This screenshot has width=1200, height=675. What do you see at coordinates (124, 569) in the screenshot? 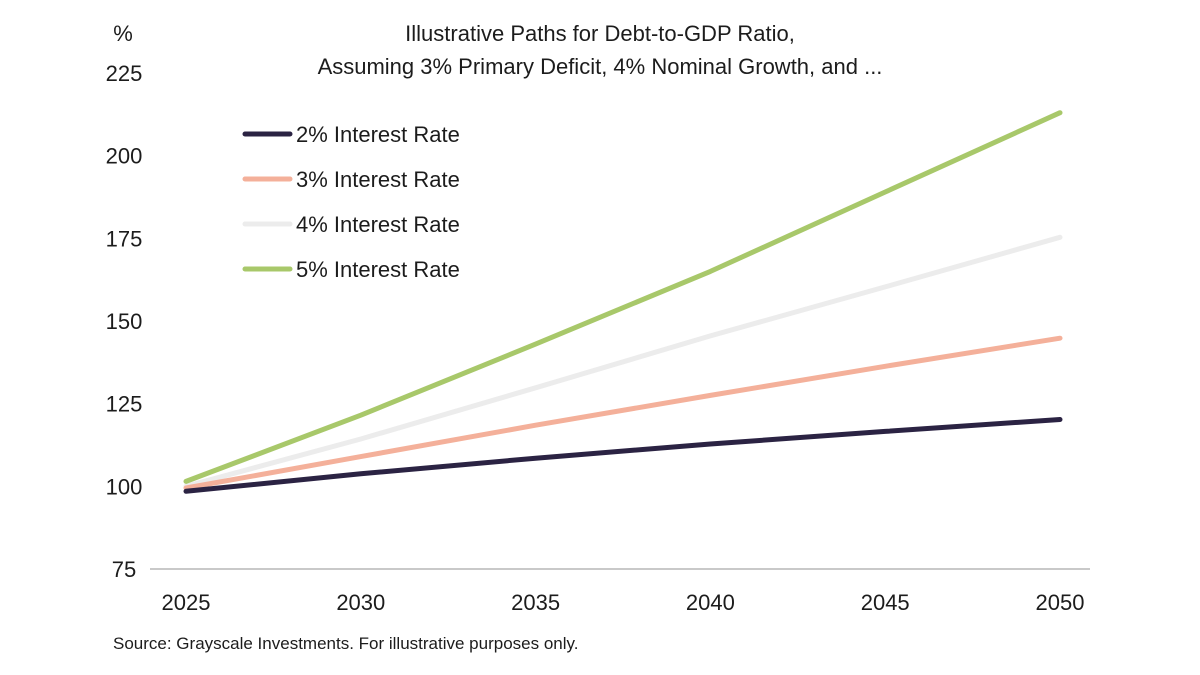
I see `y-tick-label: 75` at bounding box center [124, 569].